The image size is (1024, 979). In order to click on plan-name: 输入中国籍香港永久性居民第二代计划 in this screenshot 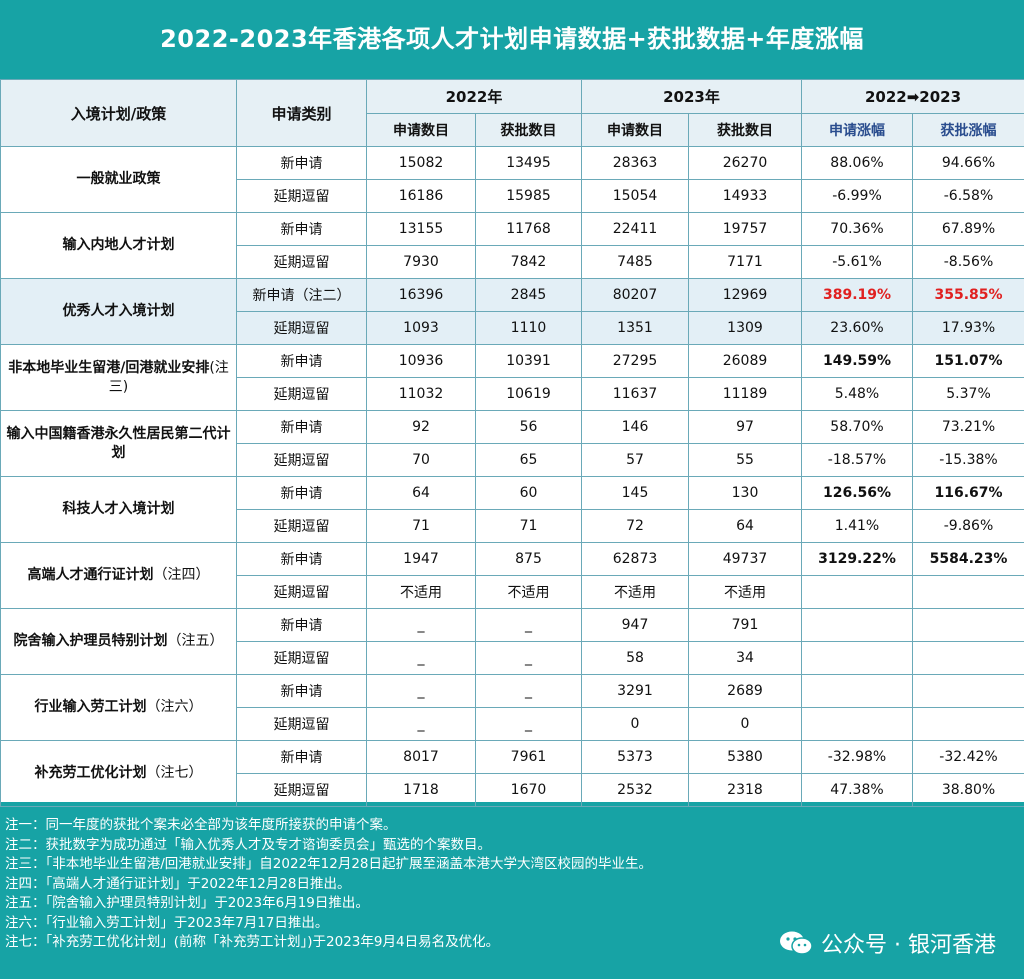, I will do `click(118, 443)`.